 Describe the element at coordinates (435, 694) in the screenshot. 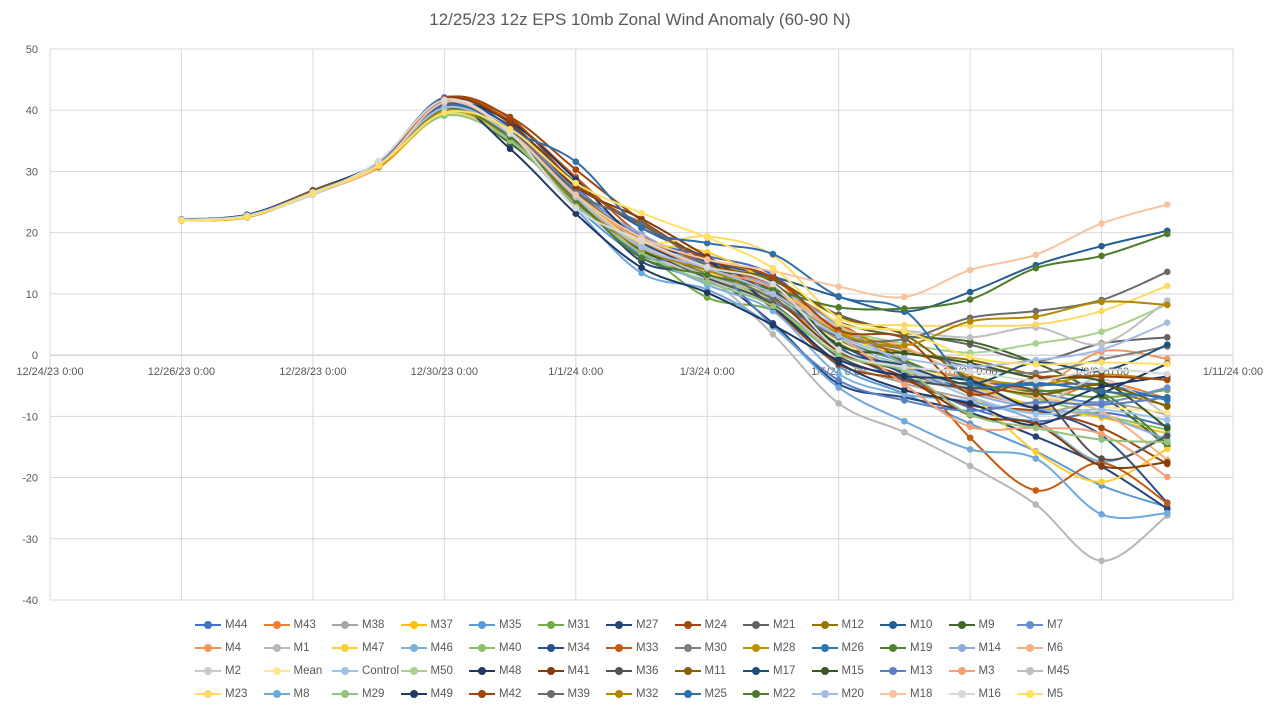

I see `legend-item: M49` at that location.